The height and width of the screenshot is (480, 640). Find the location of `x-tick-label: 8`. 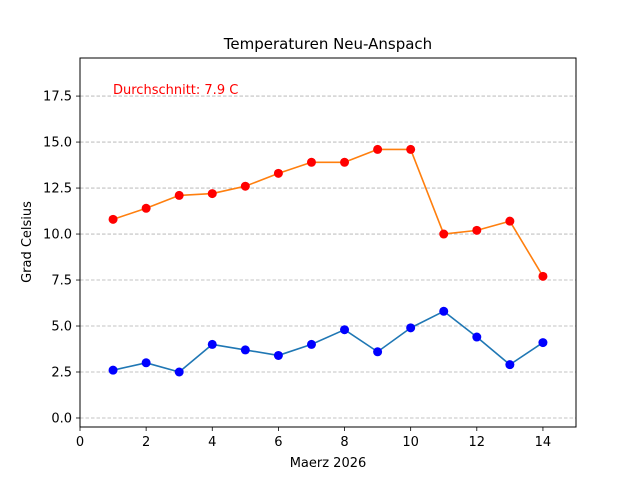

x-tick-label: 8 is located at coordinates (344, 442).